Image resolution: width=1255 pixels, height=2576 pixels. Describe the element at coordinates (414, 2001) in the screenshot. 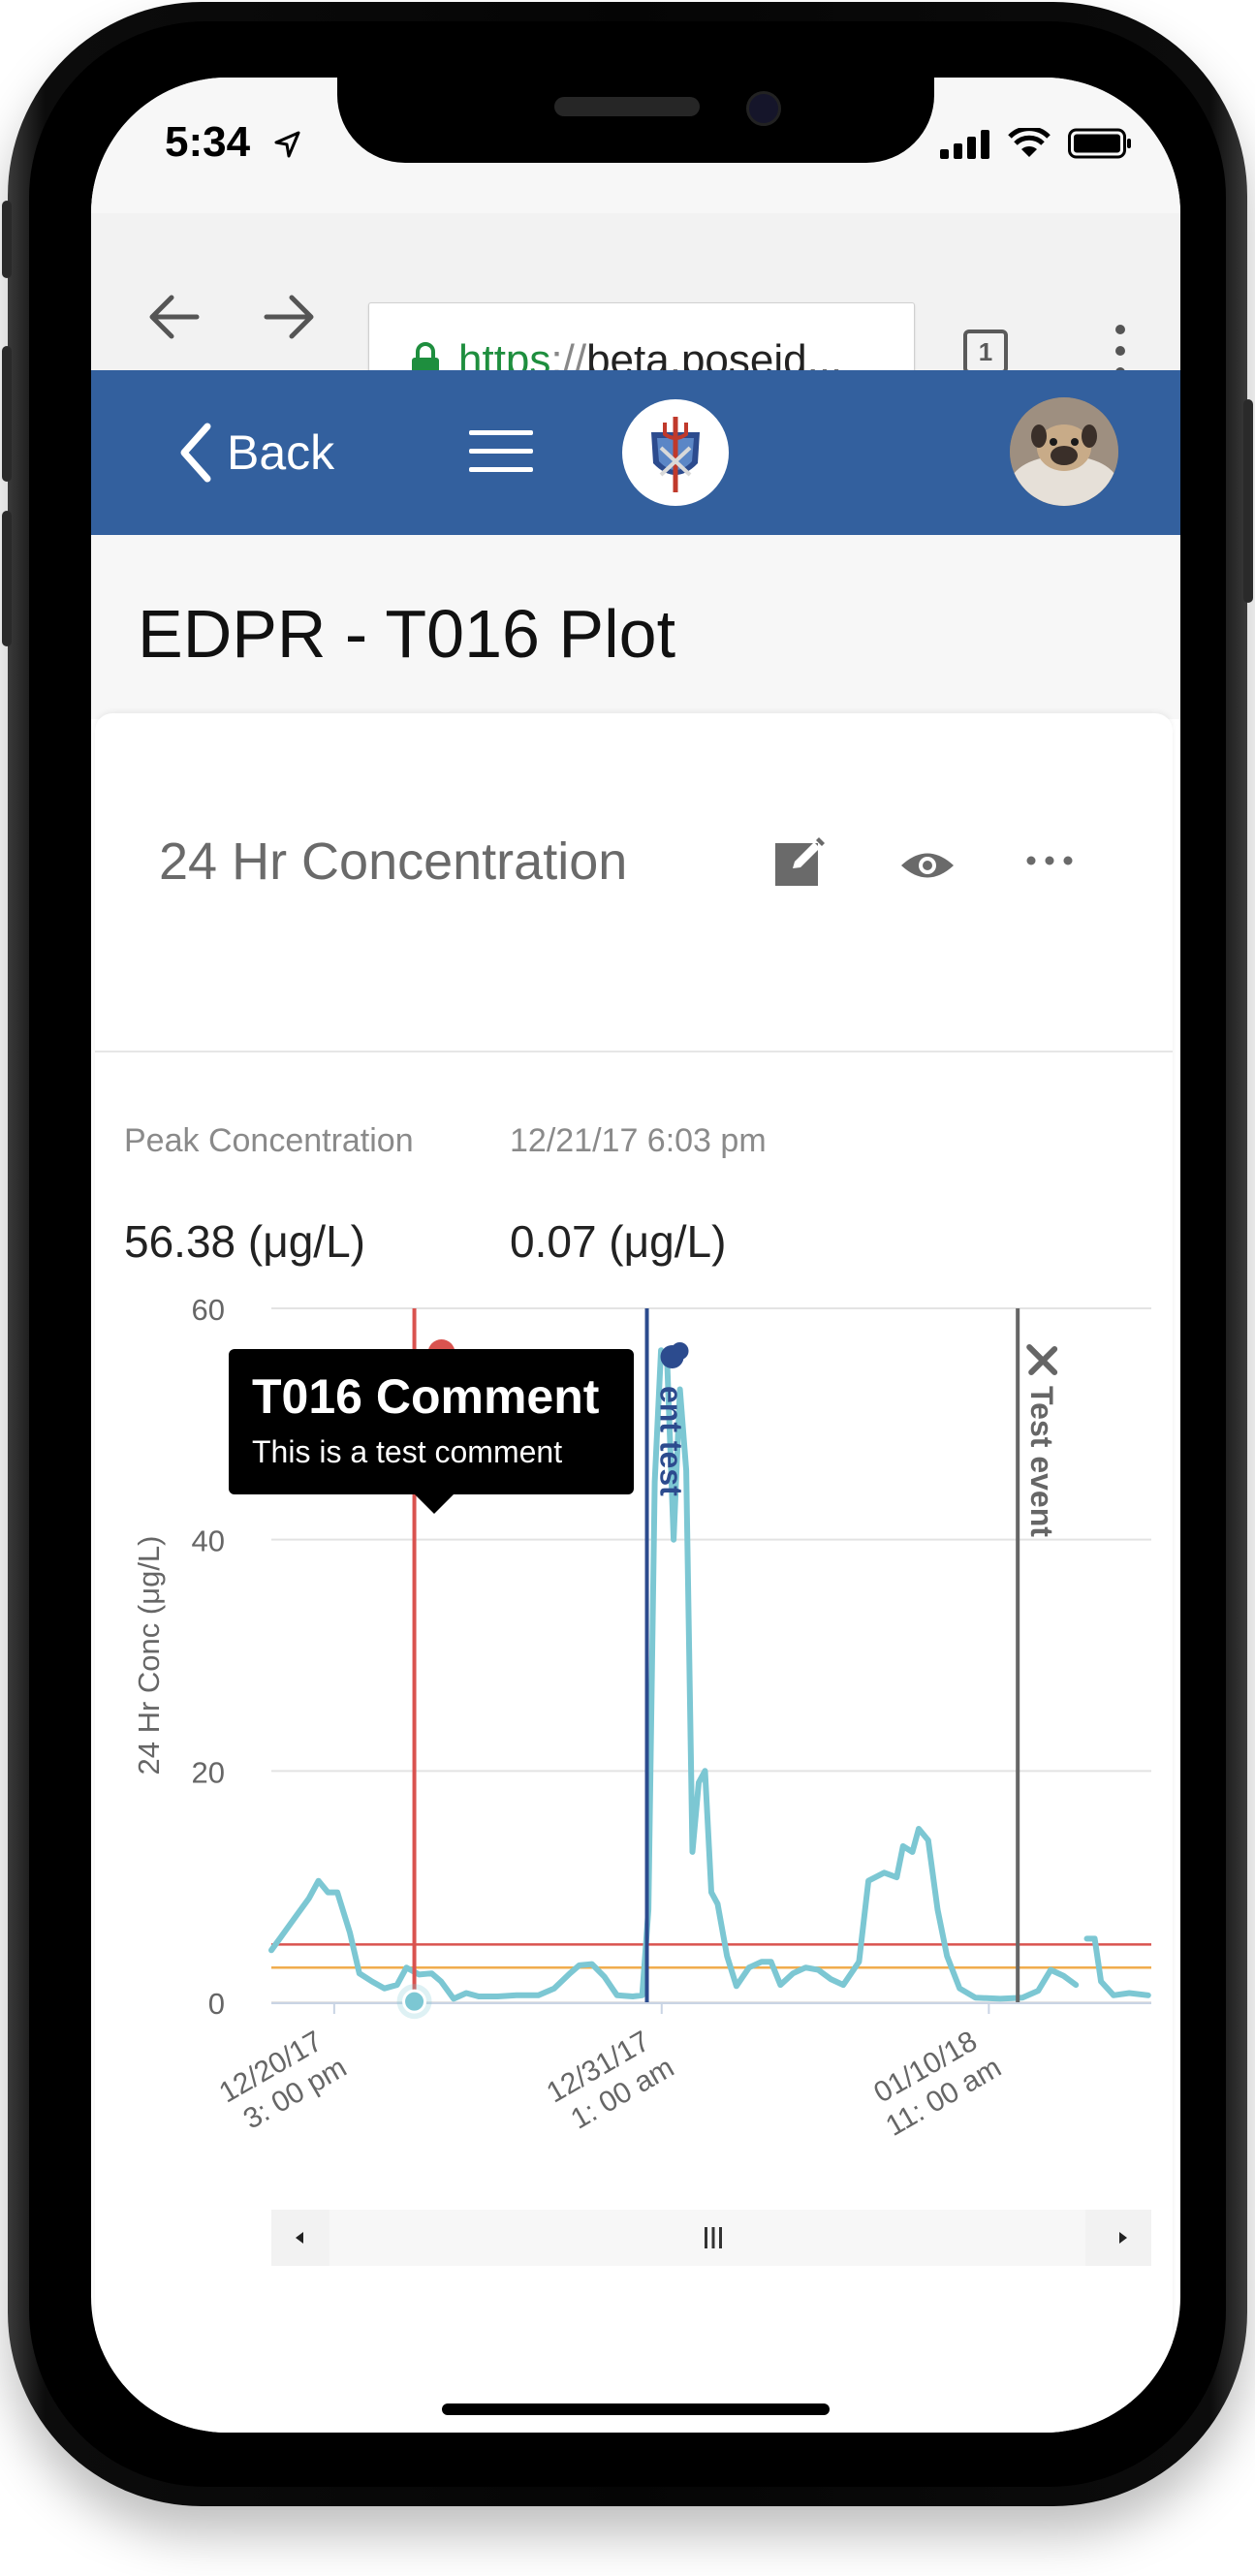

I see `highlight-point` at that location.